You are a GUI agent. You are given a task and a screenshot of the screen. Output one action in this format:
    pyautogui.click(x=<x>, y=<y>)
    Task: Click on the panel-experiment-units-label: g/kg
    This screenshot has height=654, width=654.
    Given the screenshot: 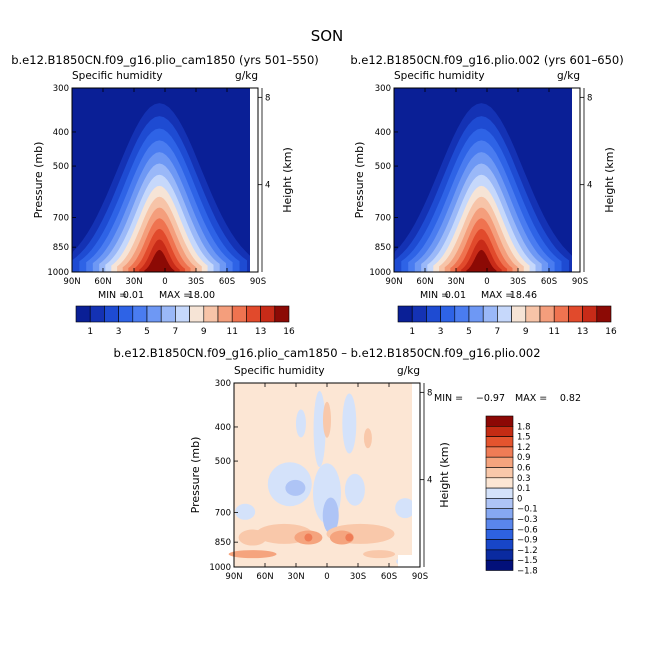 What is the action you would take?
    pyautogui.click(x=568, y=76)
    